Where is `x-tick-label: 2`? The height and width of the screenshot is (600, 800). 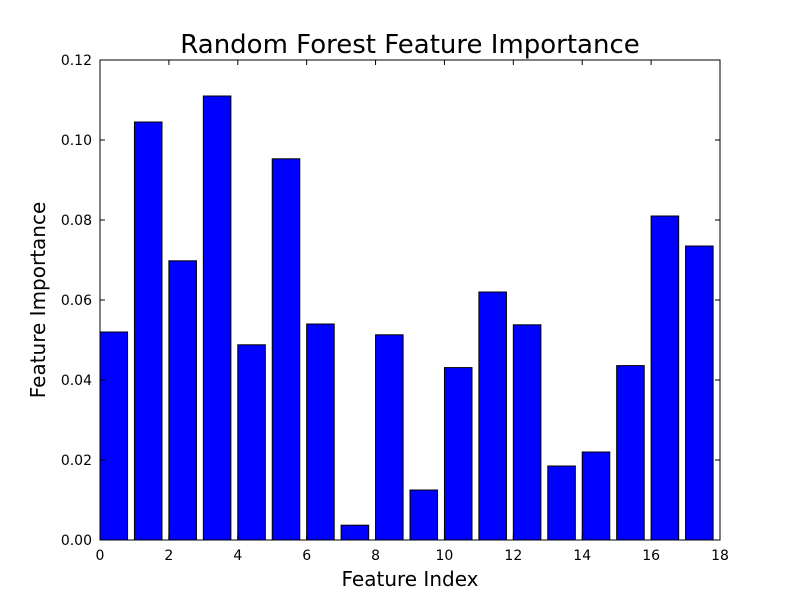 x-tick-label: 2 is located at coordinates (168, 556).